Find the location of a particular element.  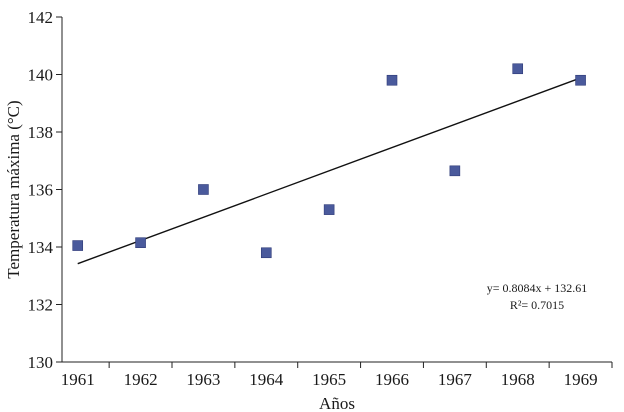

x-tick-label: 1964 is located at coordinates (266, 379).